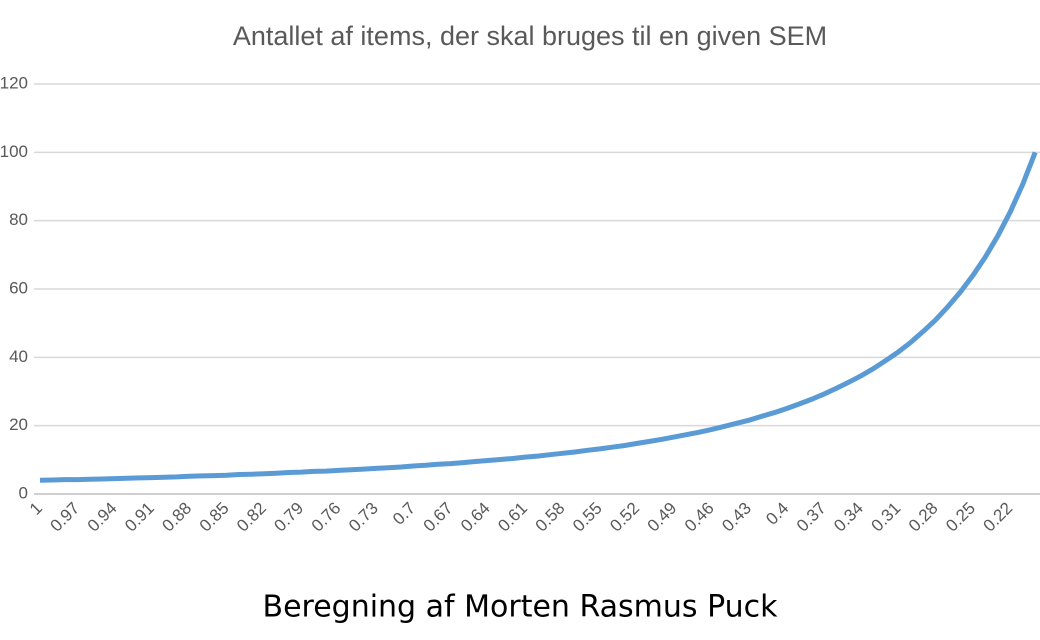 The image size is (1040, 640). I want to click on x-tick-label: 0.55, so click(587, 517).